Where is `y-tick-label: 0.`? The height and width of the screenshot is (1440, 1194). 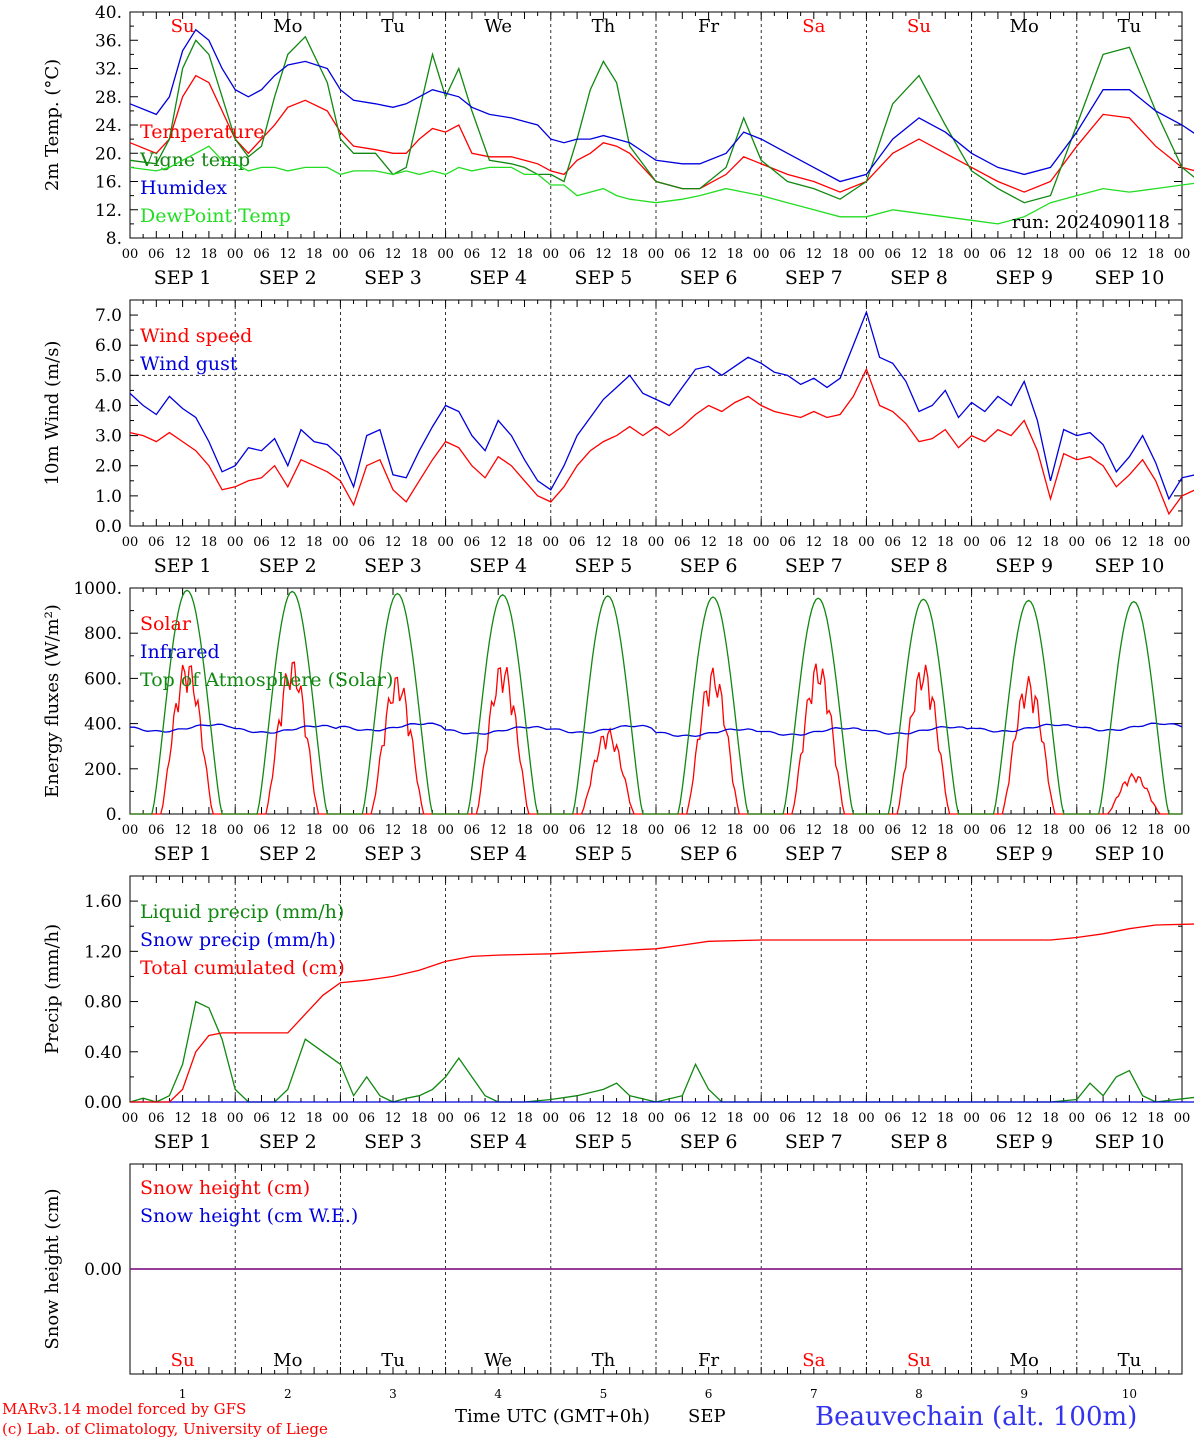
y-tick-label: 0. is located at coordinates (114, 815).